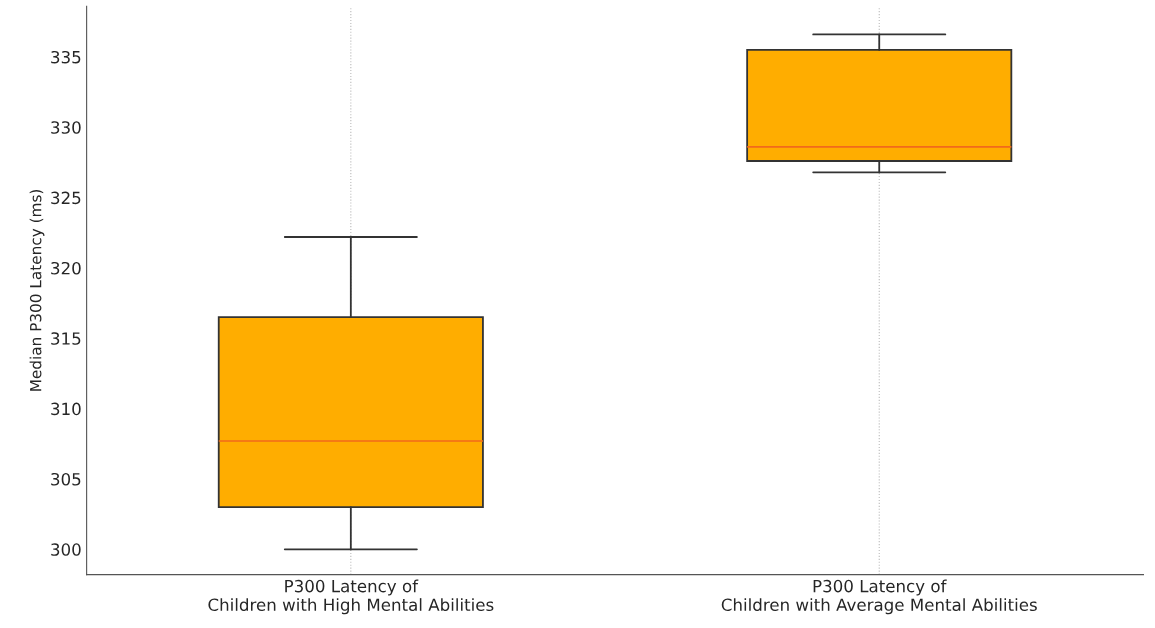 This screenshot has height=628, width=1155. Describe the element at coordinates (66, 479) in the screenshot. I see `y-tick-label: 305` at that location.